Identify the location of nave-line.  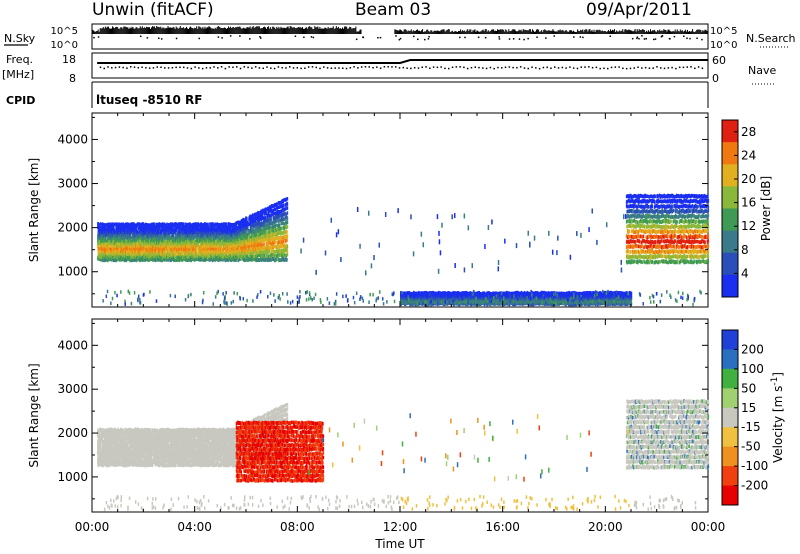
(402, 61).